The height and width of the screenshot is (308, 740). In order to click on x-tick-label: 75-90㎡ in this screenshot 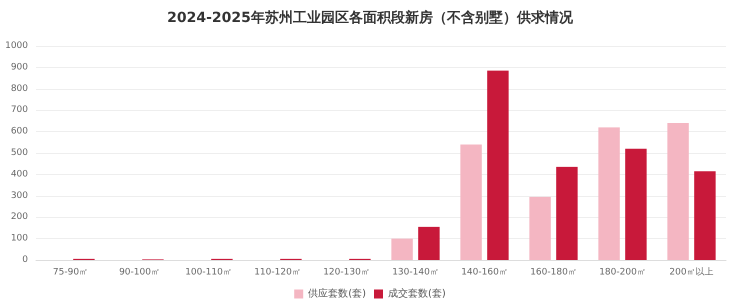, I will do `click(70, 273)`.